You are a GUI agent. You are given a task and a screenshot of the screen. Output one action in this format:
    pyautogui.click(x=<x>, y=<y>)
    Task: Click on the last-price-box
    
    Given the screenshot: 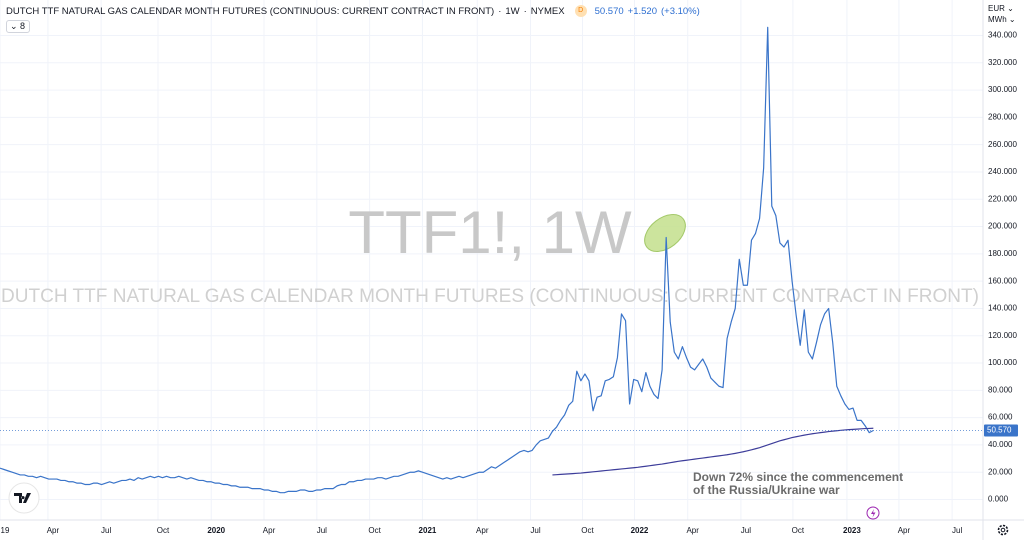 What is the action you would take?
    pyautogui.click(x=1001, y=430)
    